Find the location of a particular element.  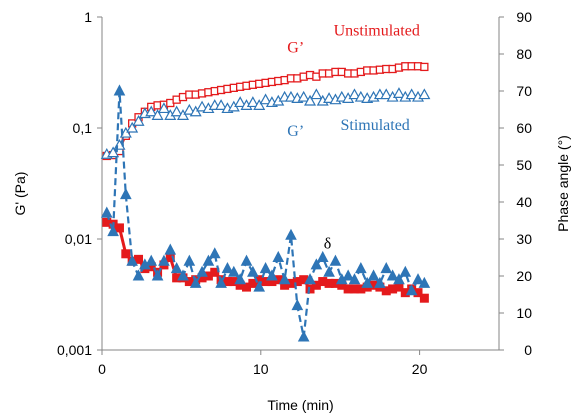

right-y-tick-label: 0 is located at coordinates (528, 350).